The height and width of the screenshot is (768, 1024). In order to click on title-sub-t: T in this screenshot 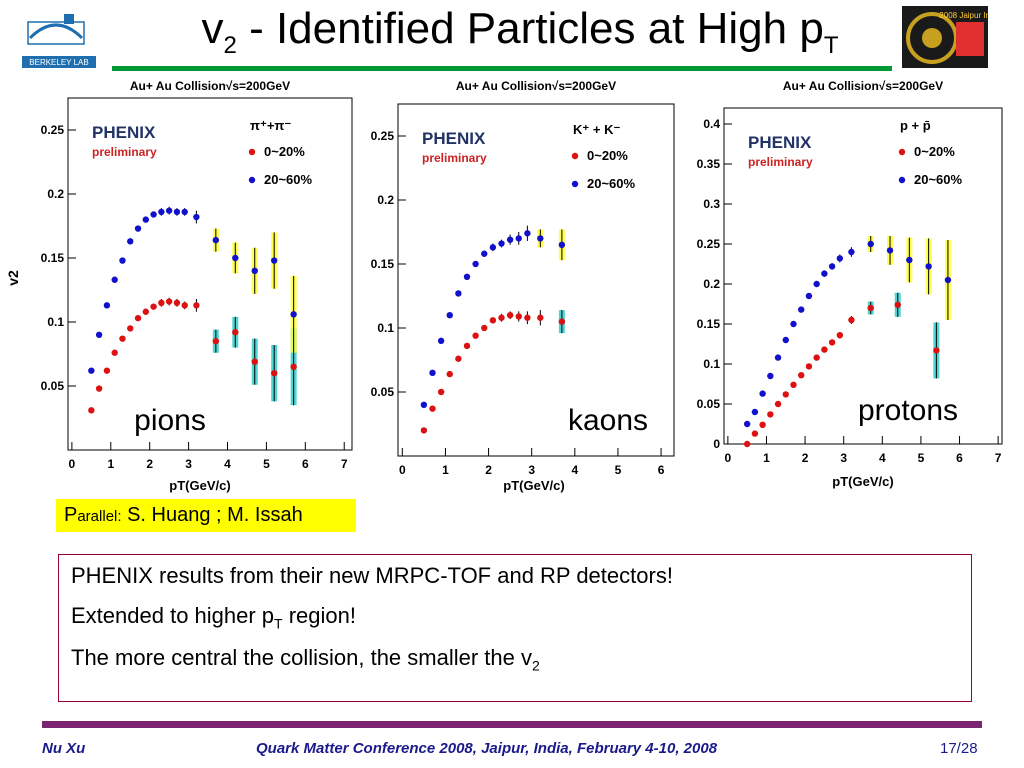, I will do `click(831, 45)`.